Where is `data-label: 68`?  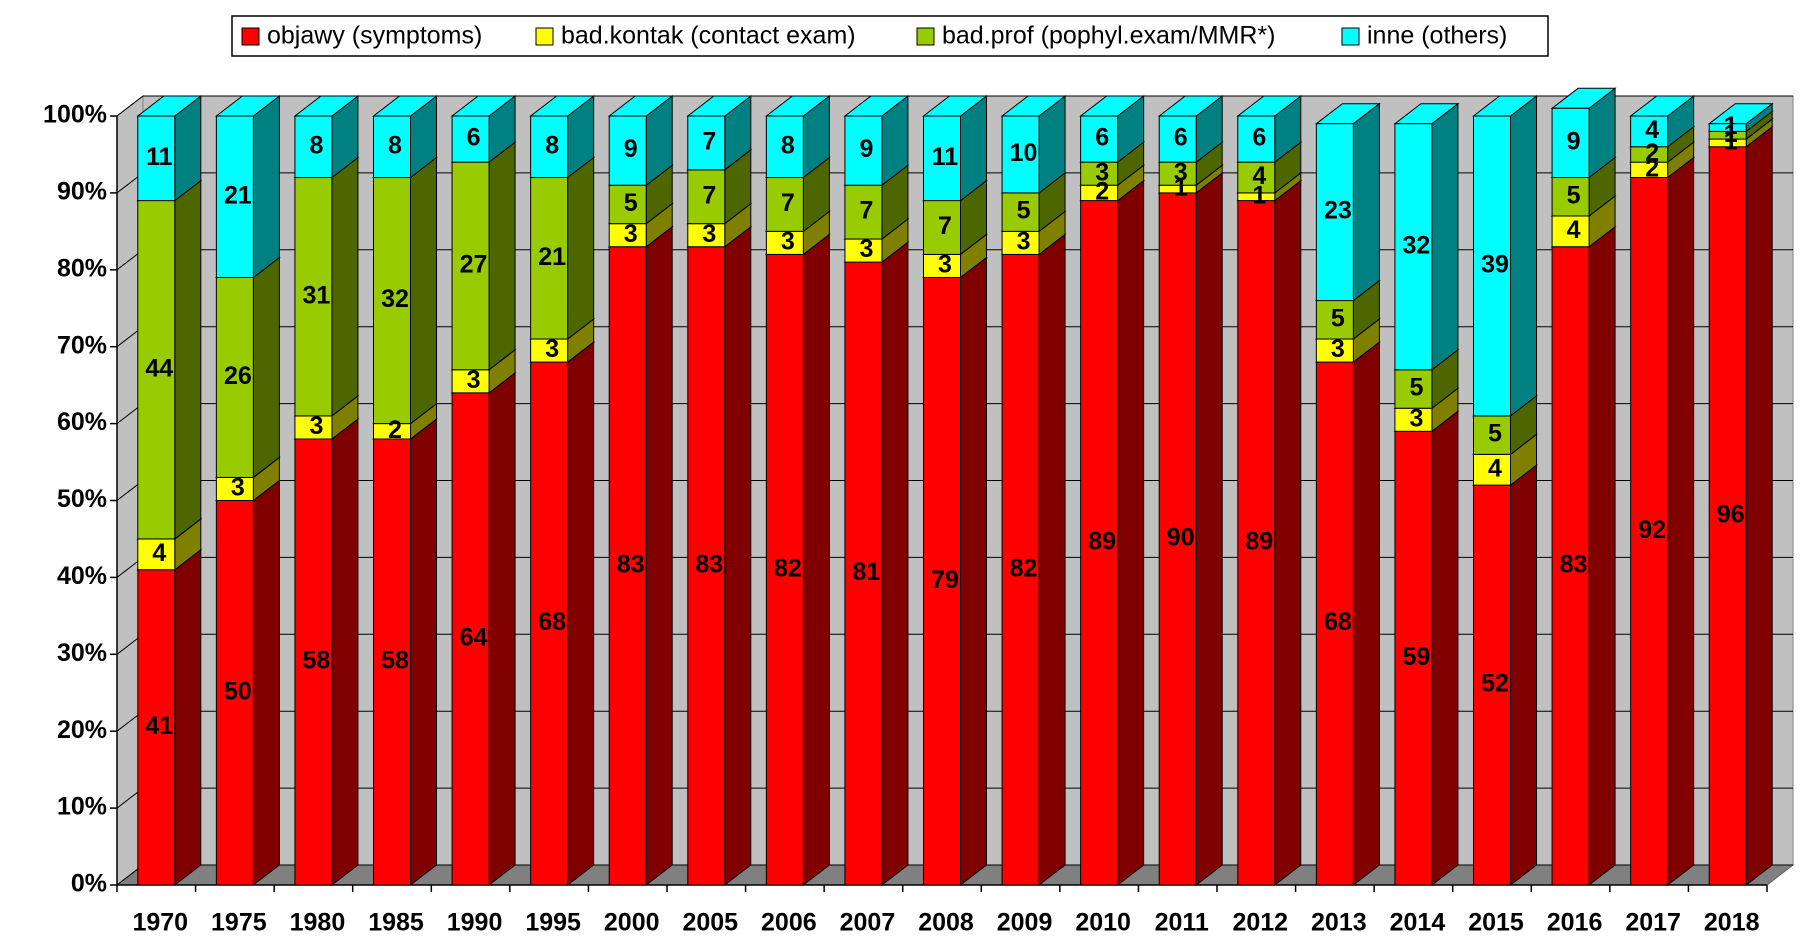
data-label: 68 is located at coordinates (1338, 622).